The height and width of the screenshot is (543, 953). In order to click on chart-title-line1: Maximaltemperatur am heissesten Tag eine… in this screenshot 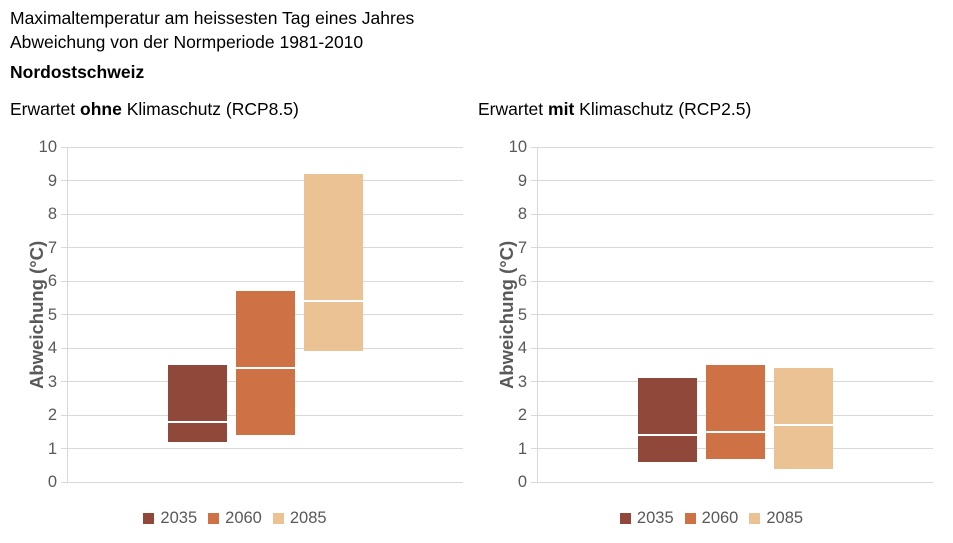, I will do `click(212, 18)`.